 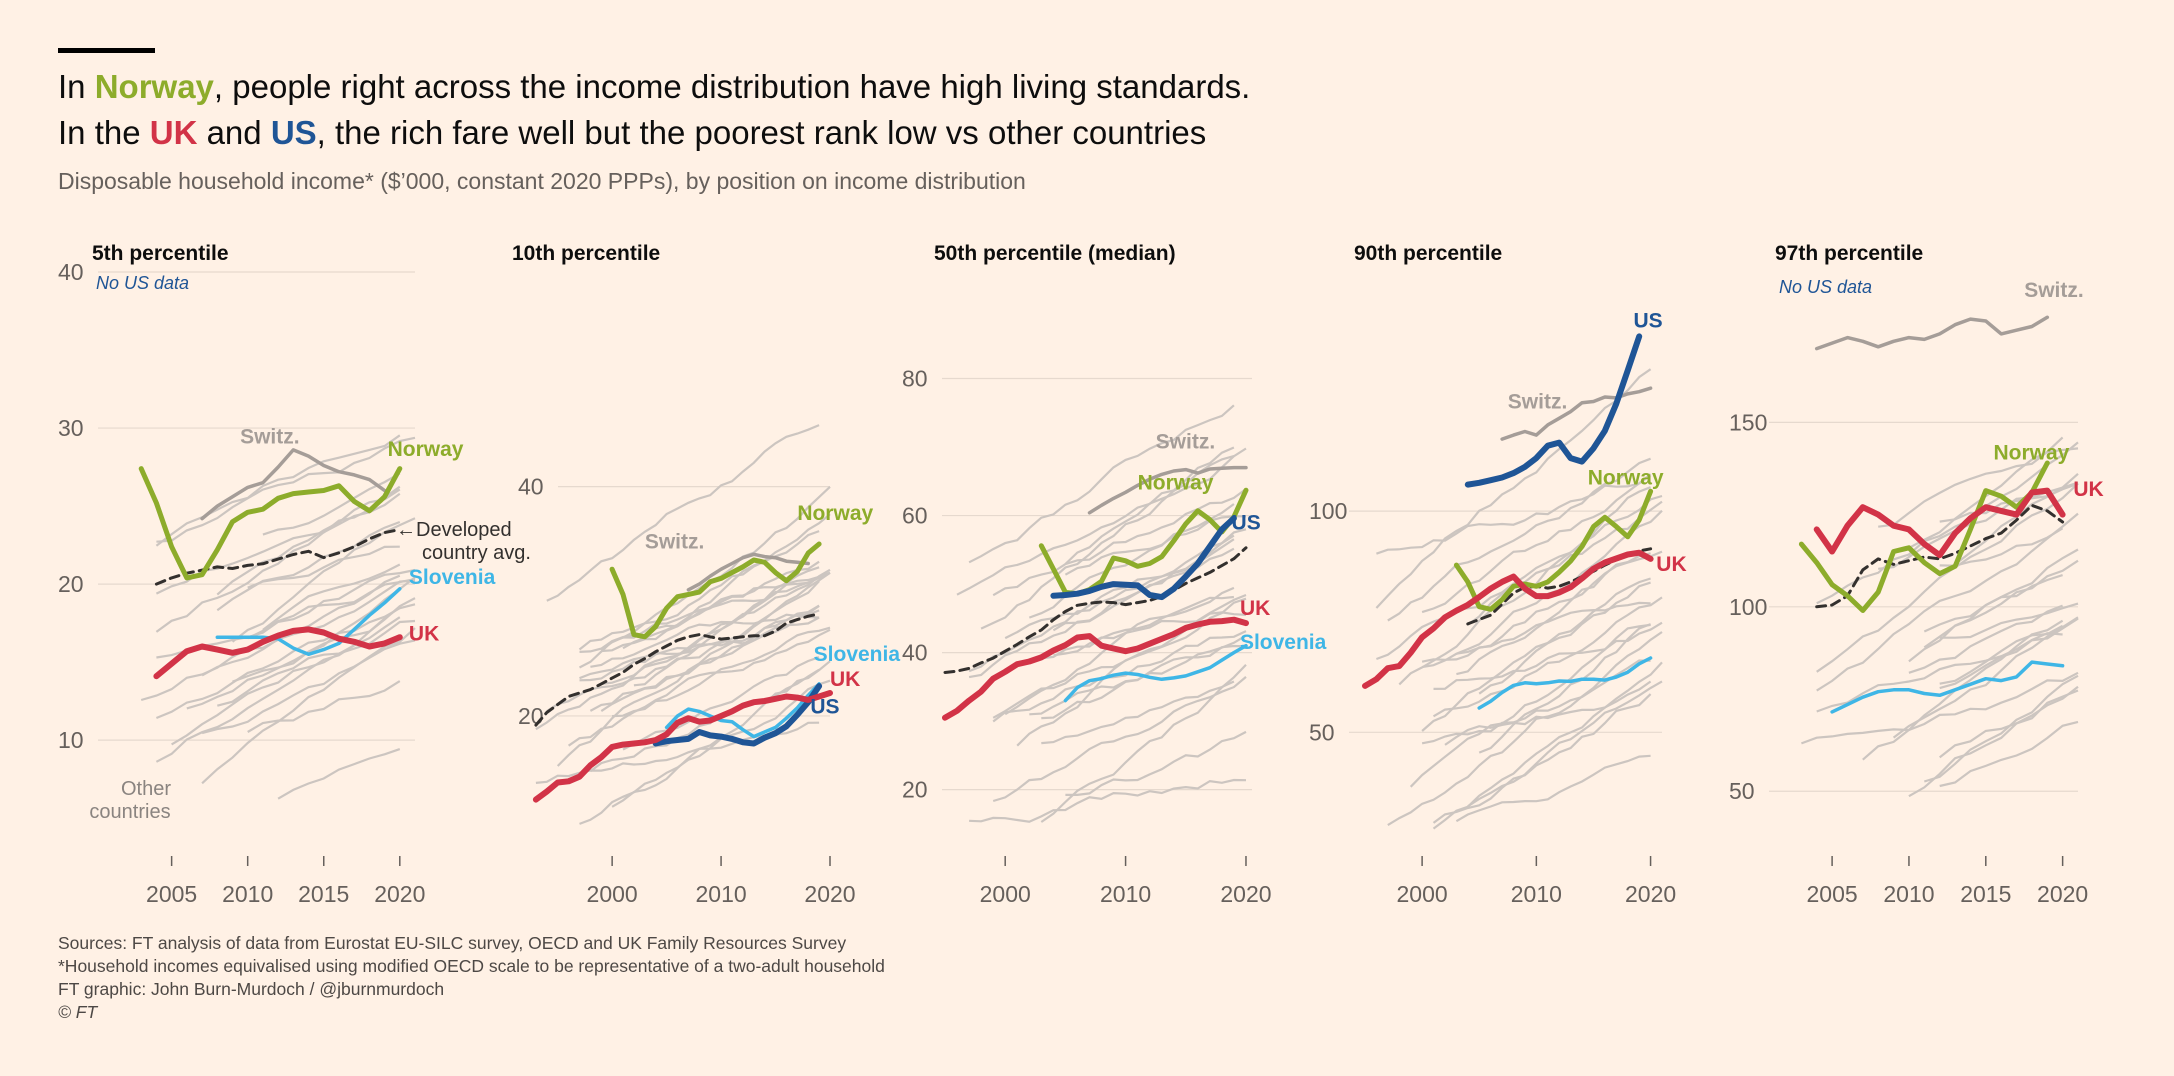 What do you see at coordinates (1428, 253) in the screenshot?
I see `panel-title: 90th percentile` at bounding box center [1428, 253].